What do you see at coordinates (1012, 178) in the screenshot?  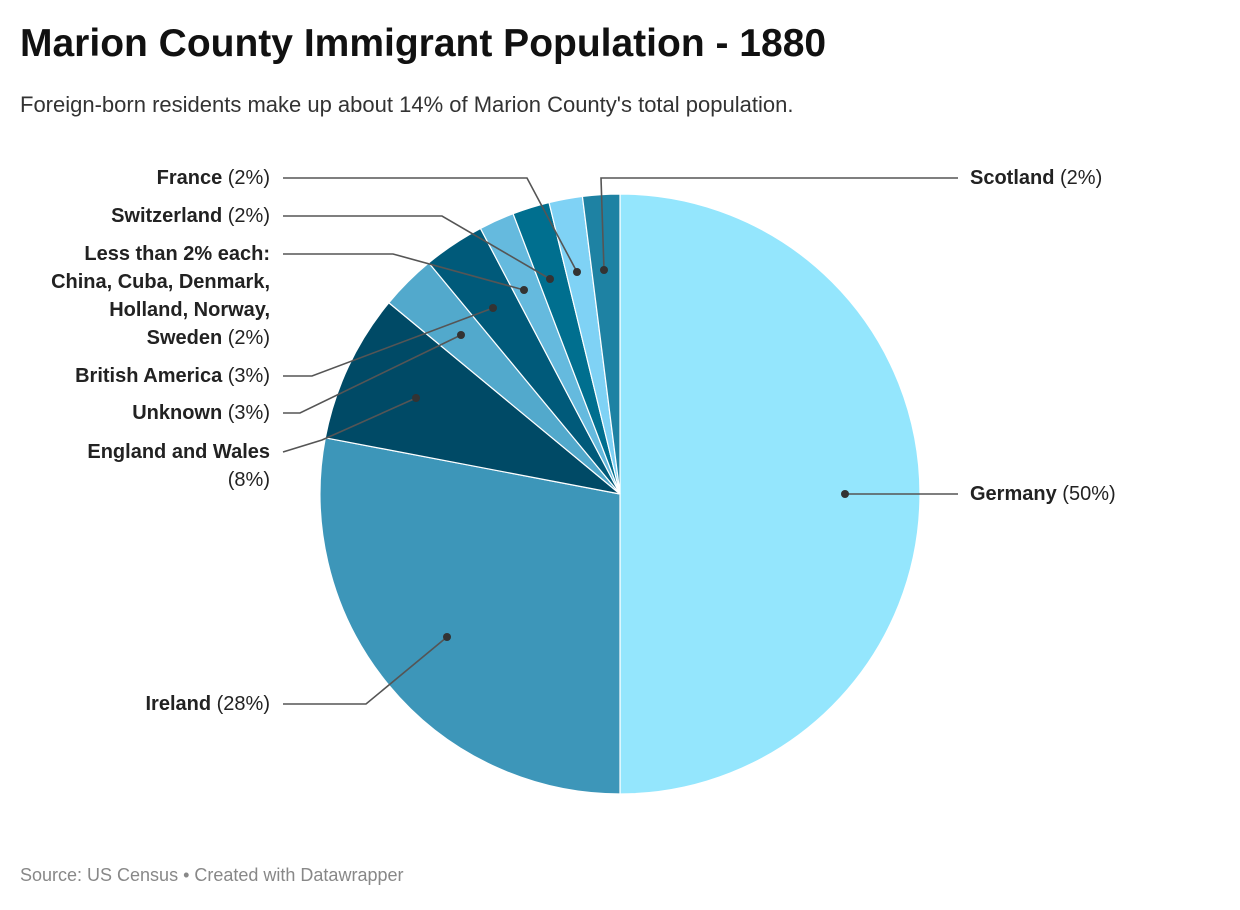 I see `slice-label-name: Scotland` at bounding box center [1012, 178].